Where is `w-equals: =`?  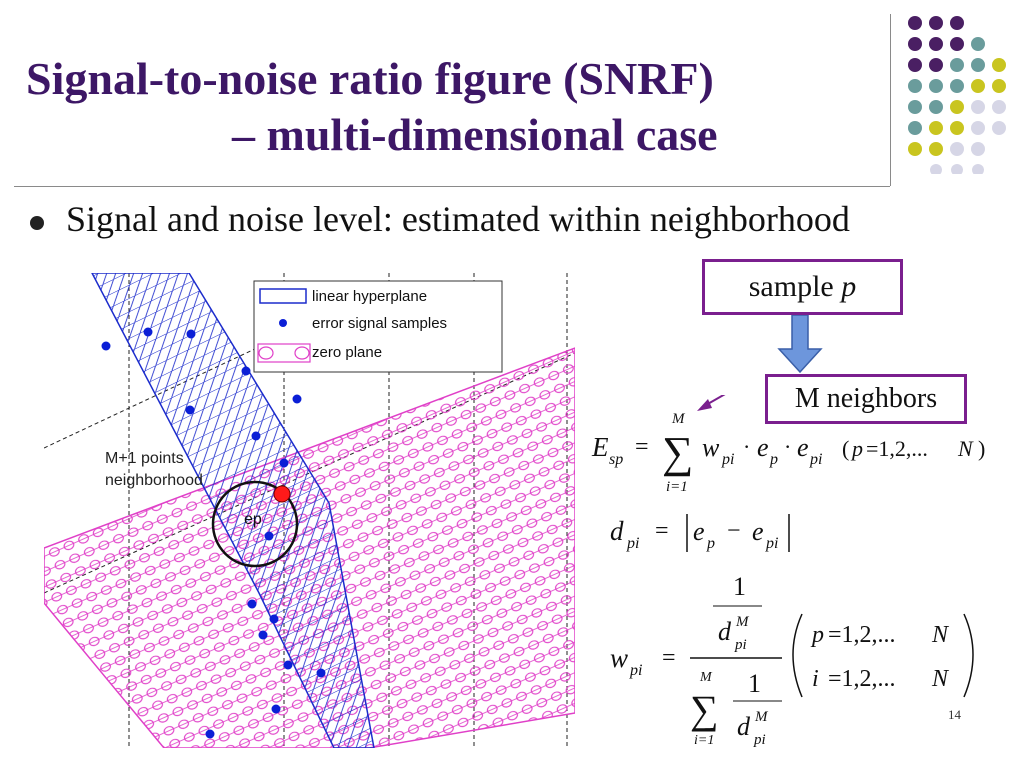
w-equals: = is located at coordinates (669, 658).